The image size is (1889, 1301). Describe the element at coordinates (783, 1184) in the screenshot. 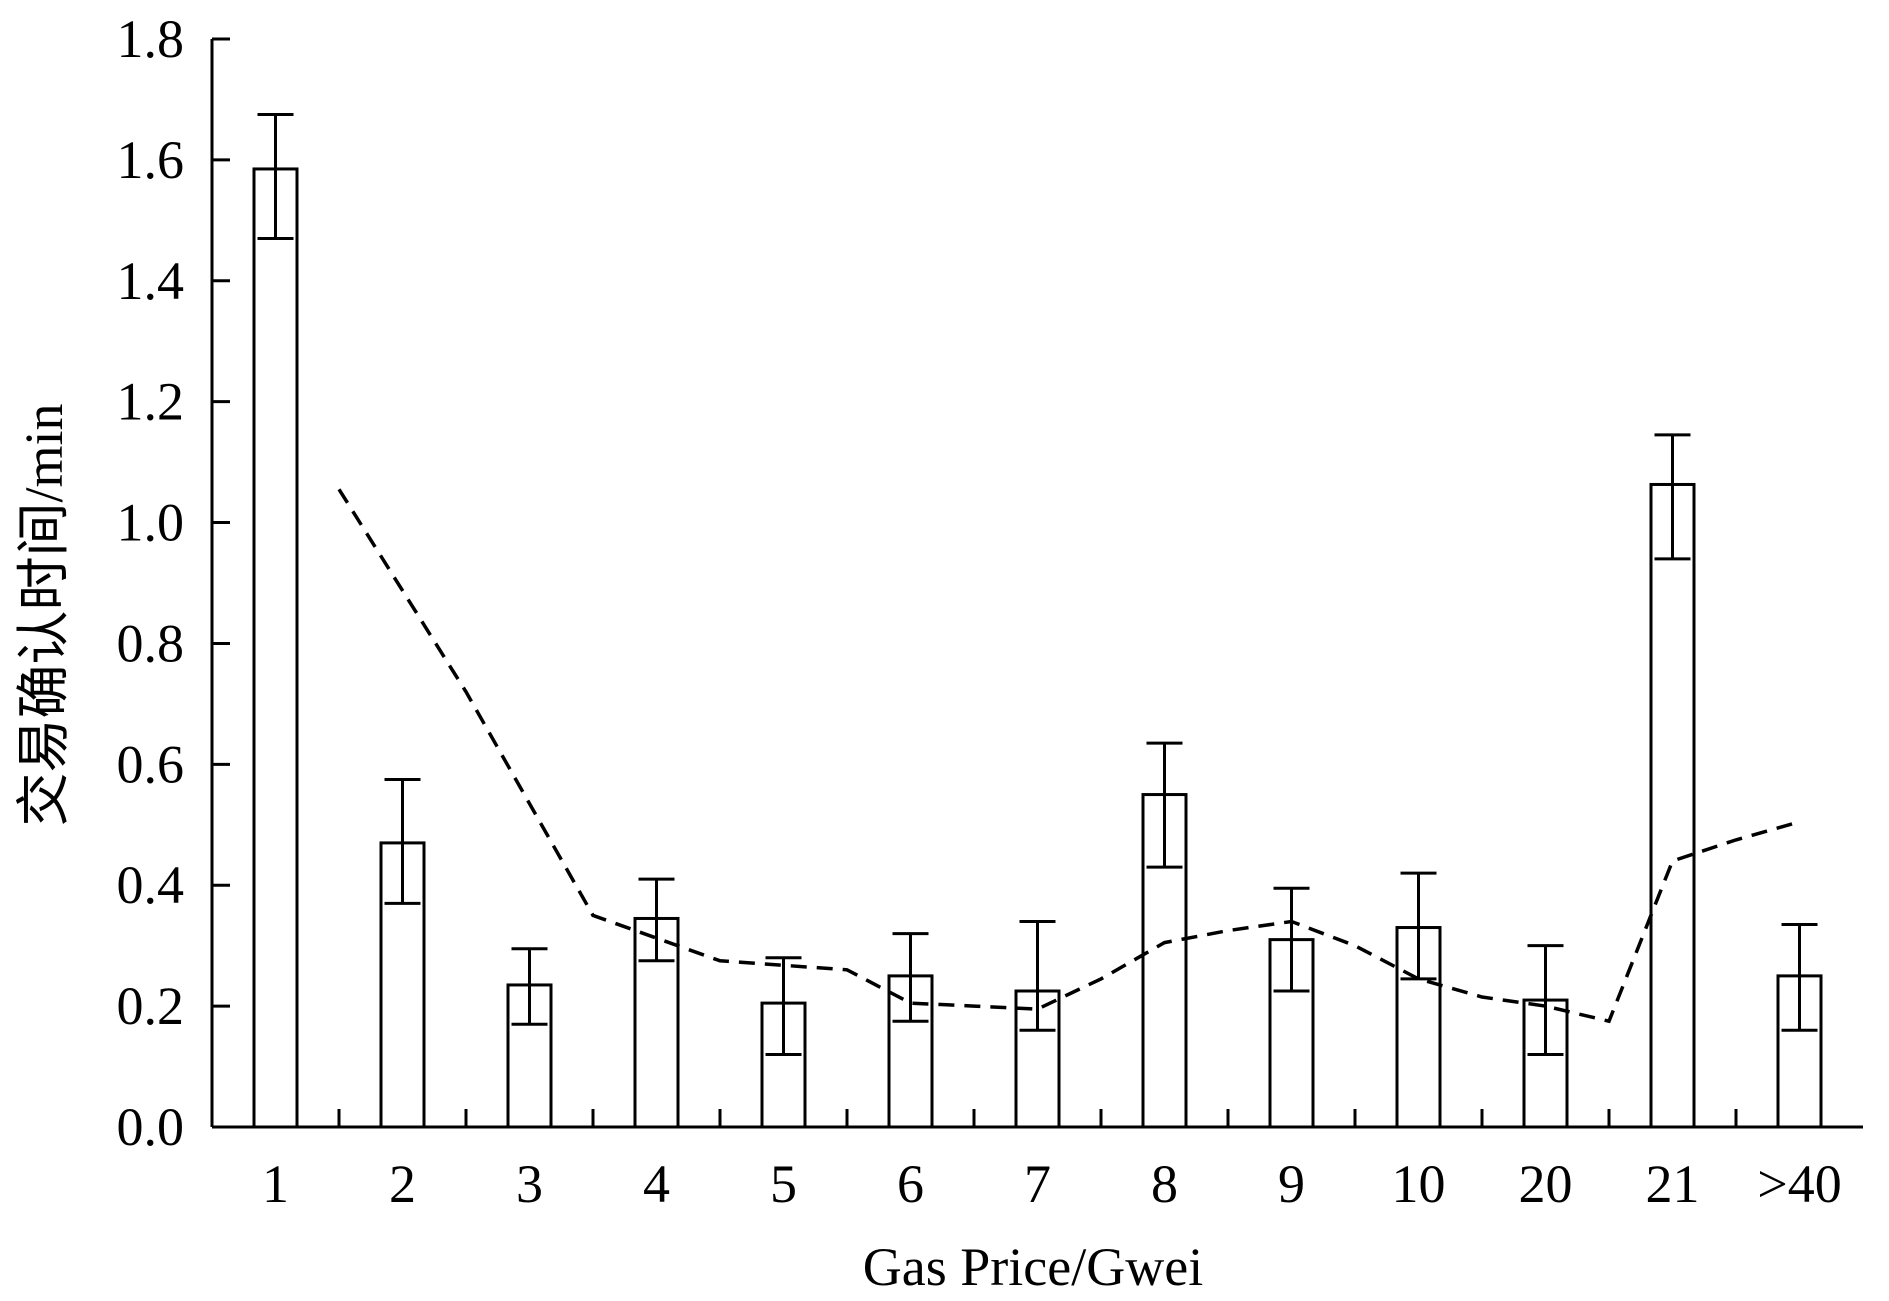

I see `x-tick-label: 5` at that location.